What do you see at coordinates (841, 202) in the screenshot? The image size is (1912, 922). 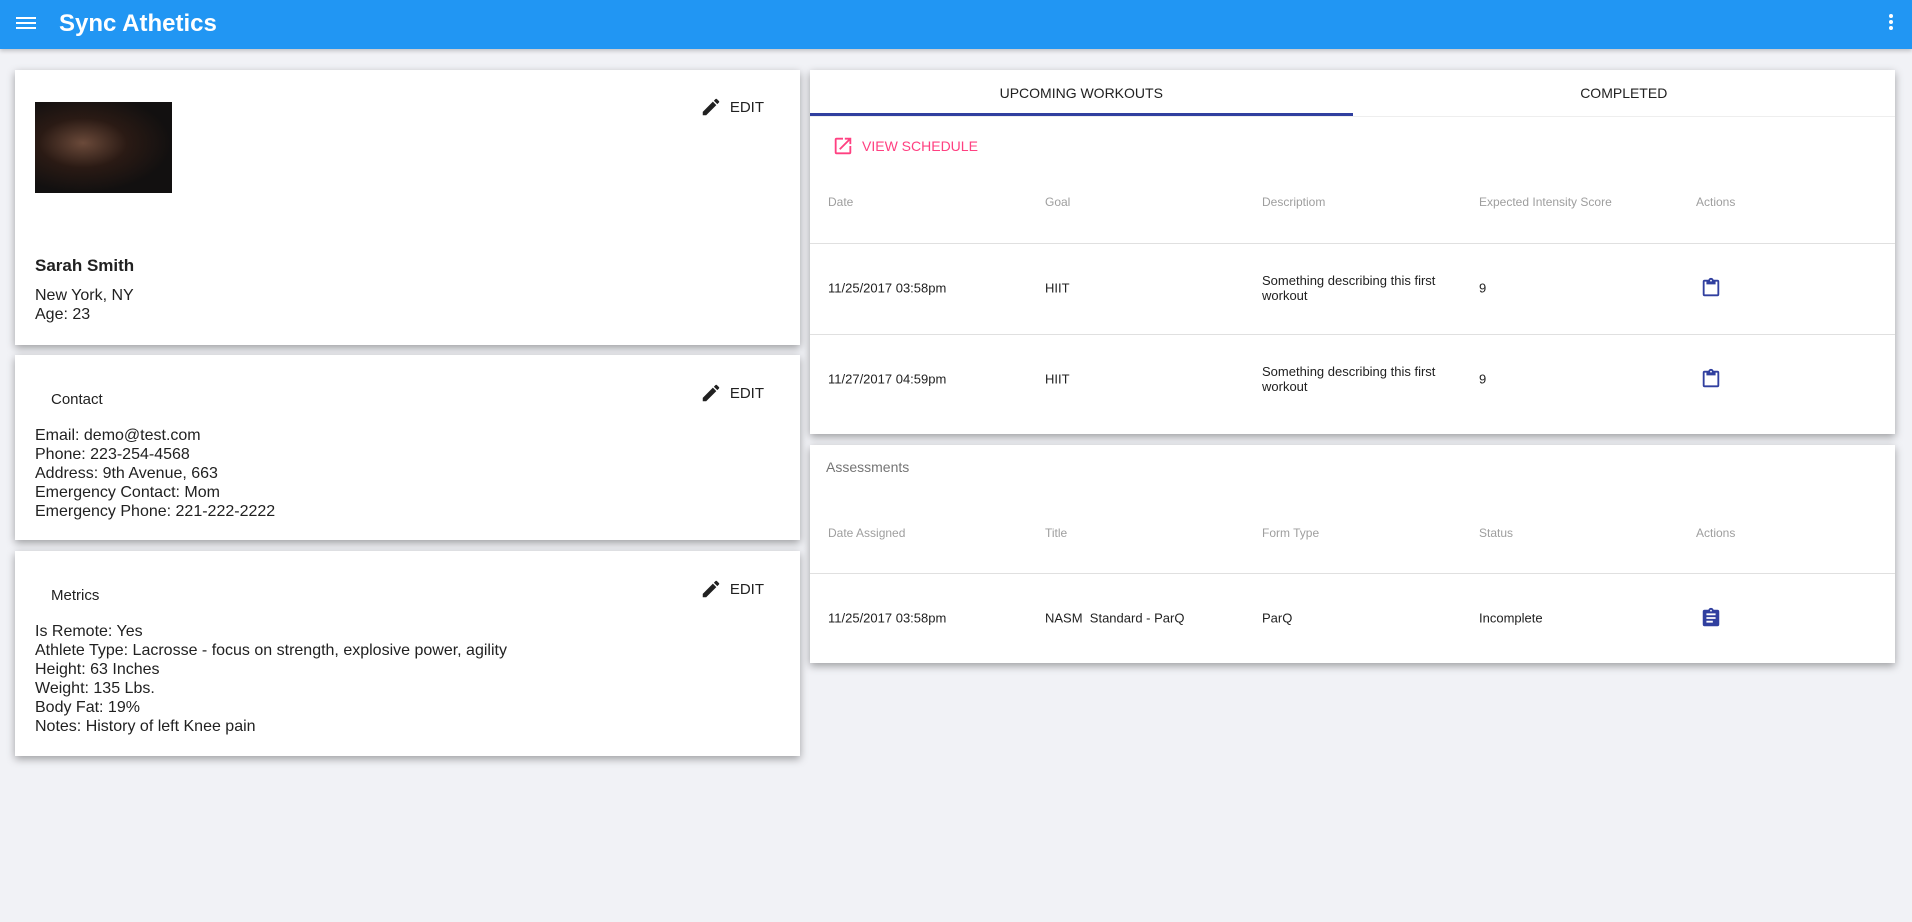 I see `column-header: Date` at bounding box center [841, 202].